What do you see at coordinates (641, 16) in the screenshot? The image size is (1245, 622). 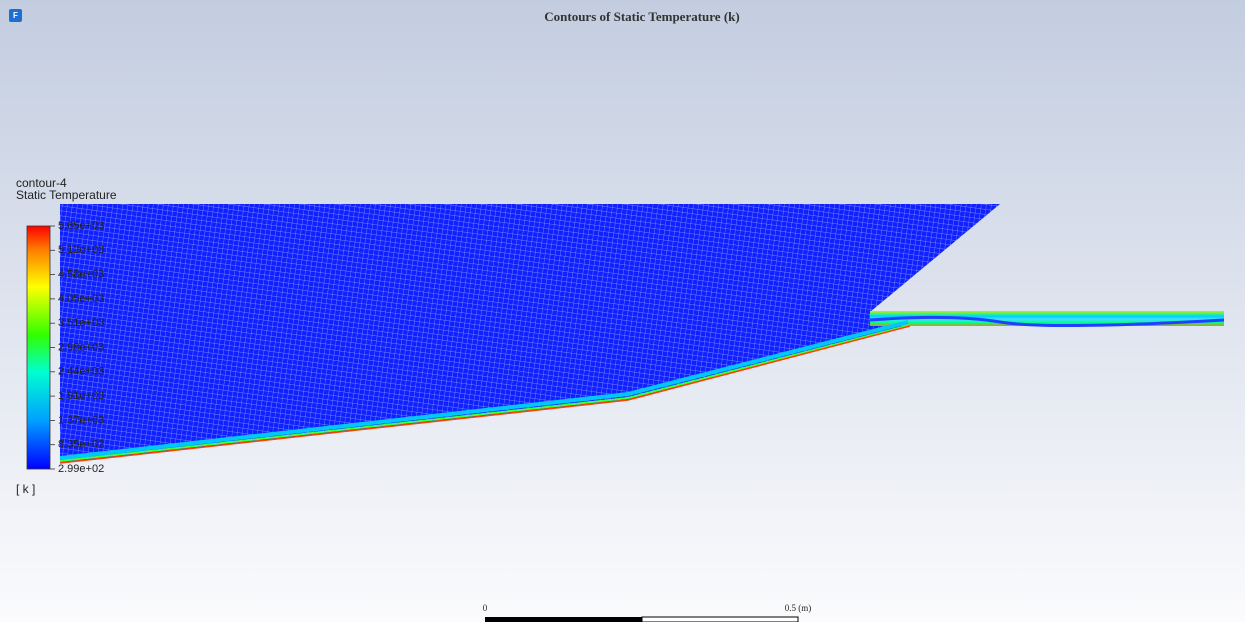 I see `window-title: Contours of Static Temperature (k)` at bounding box center [641, 16].